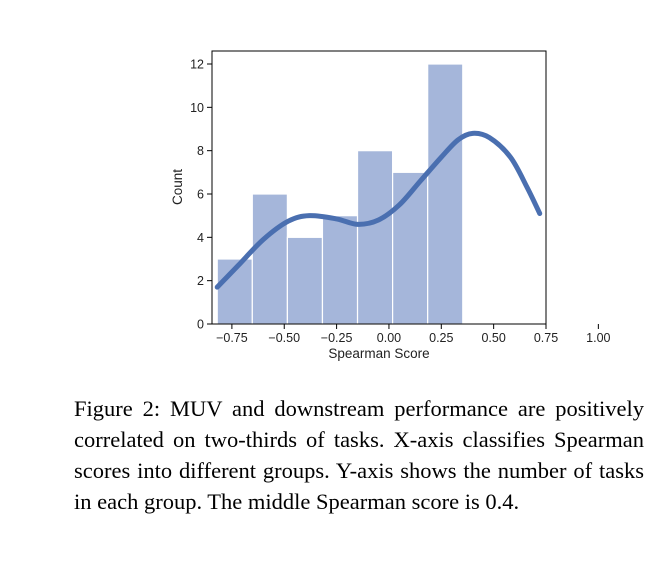 This screenshot has width=660, height=568. What do you see at coordinates (200, 238) in the screenshot?
I see `y-tick-label: 4` at bounding box center [200, 238].